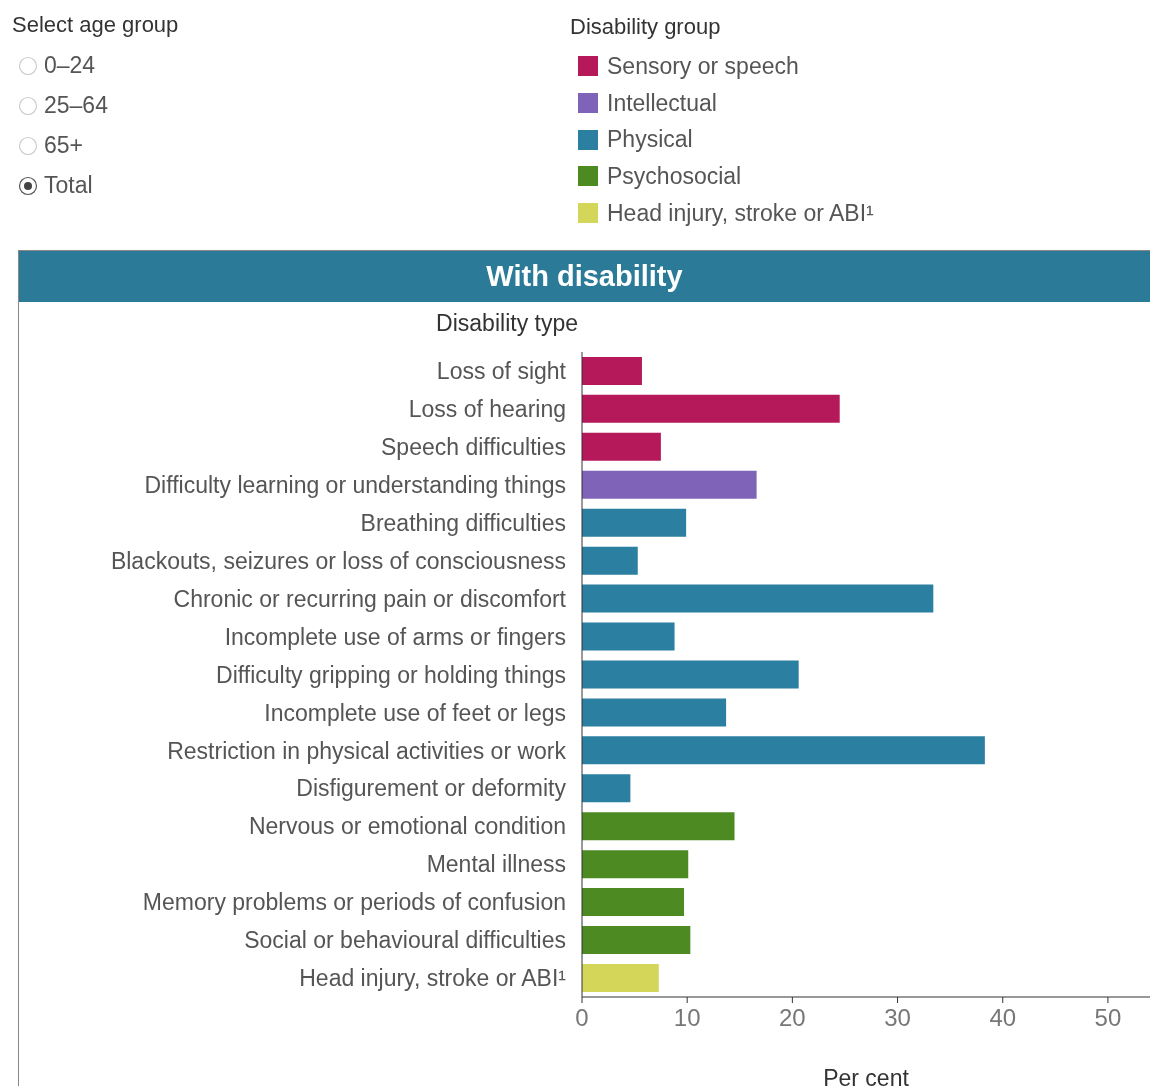 The image size is (1150, 1086). Describe the element at coordinates (367, 750) in the screenshot. I see `y-tick-label: Restriction in physical activities or work` at that location.